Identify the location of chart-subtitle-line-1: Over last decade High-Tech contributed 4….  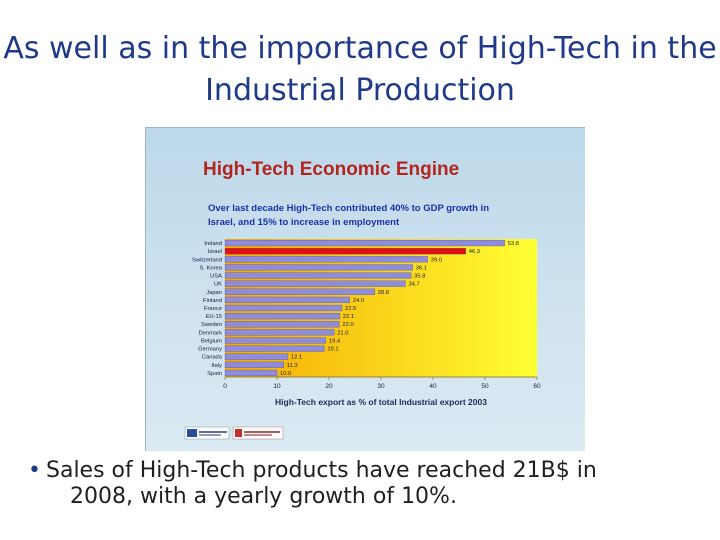
(348, 208).